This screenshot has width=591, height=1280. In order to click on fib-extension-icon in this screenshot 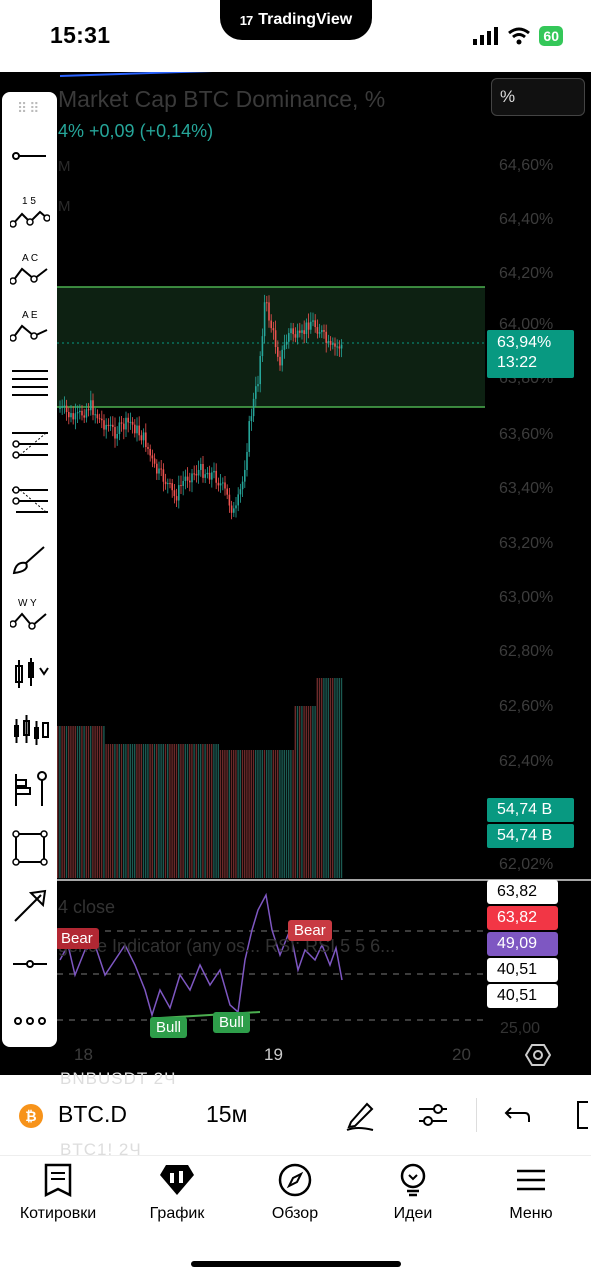, I will do `click(30, 501)`.